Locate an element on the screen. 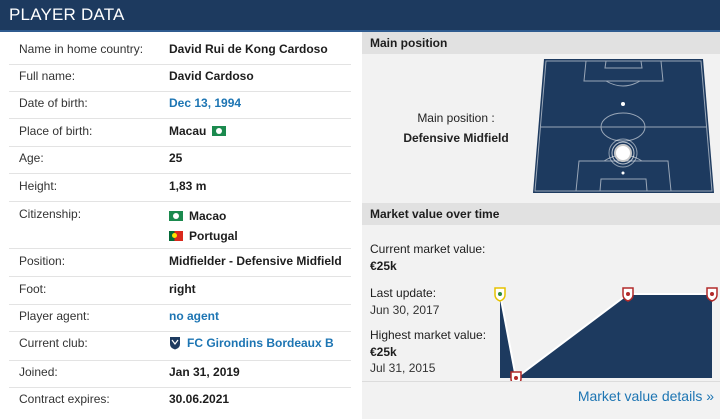 This screenshot has width=720, height=419. pitch-diagram is located at coordinates (623, 126).